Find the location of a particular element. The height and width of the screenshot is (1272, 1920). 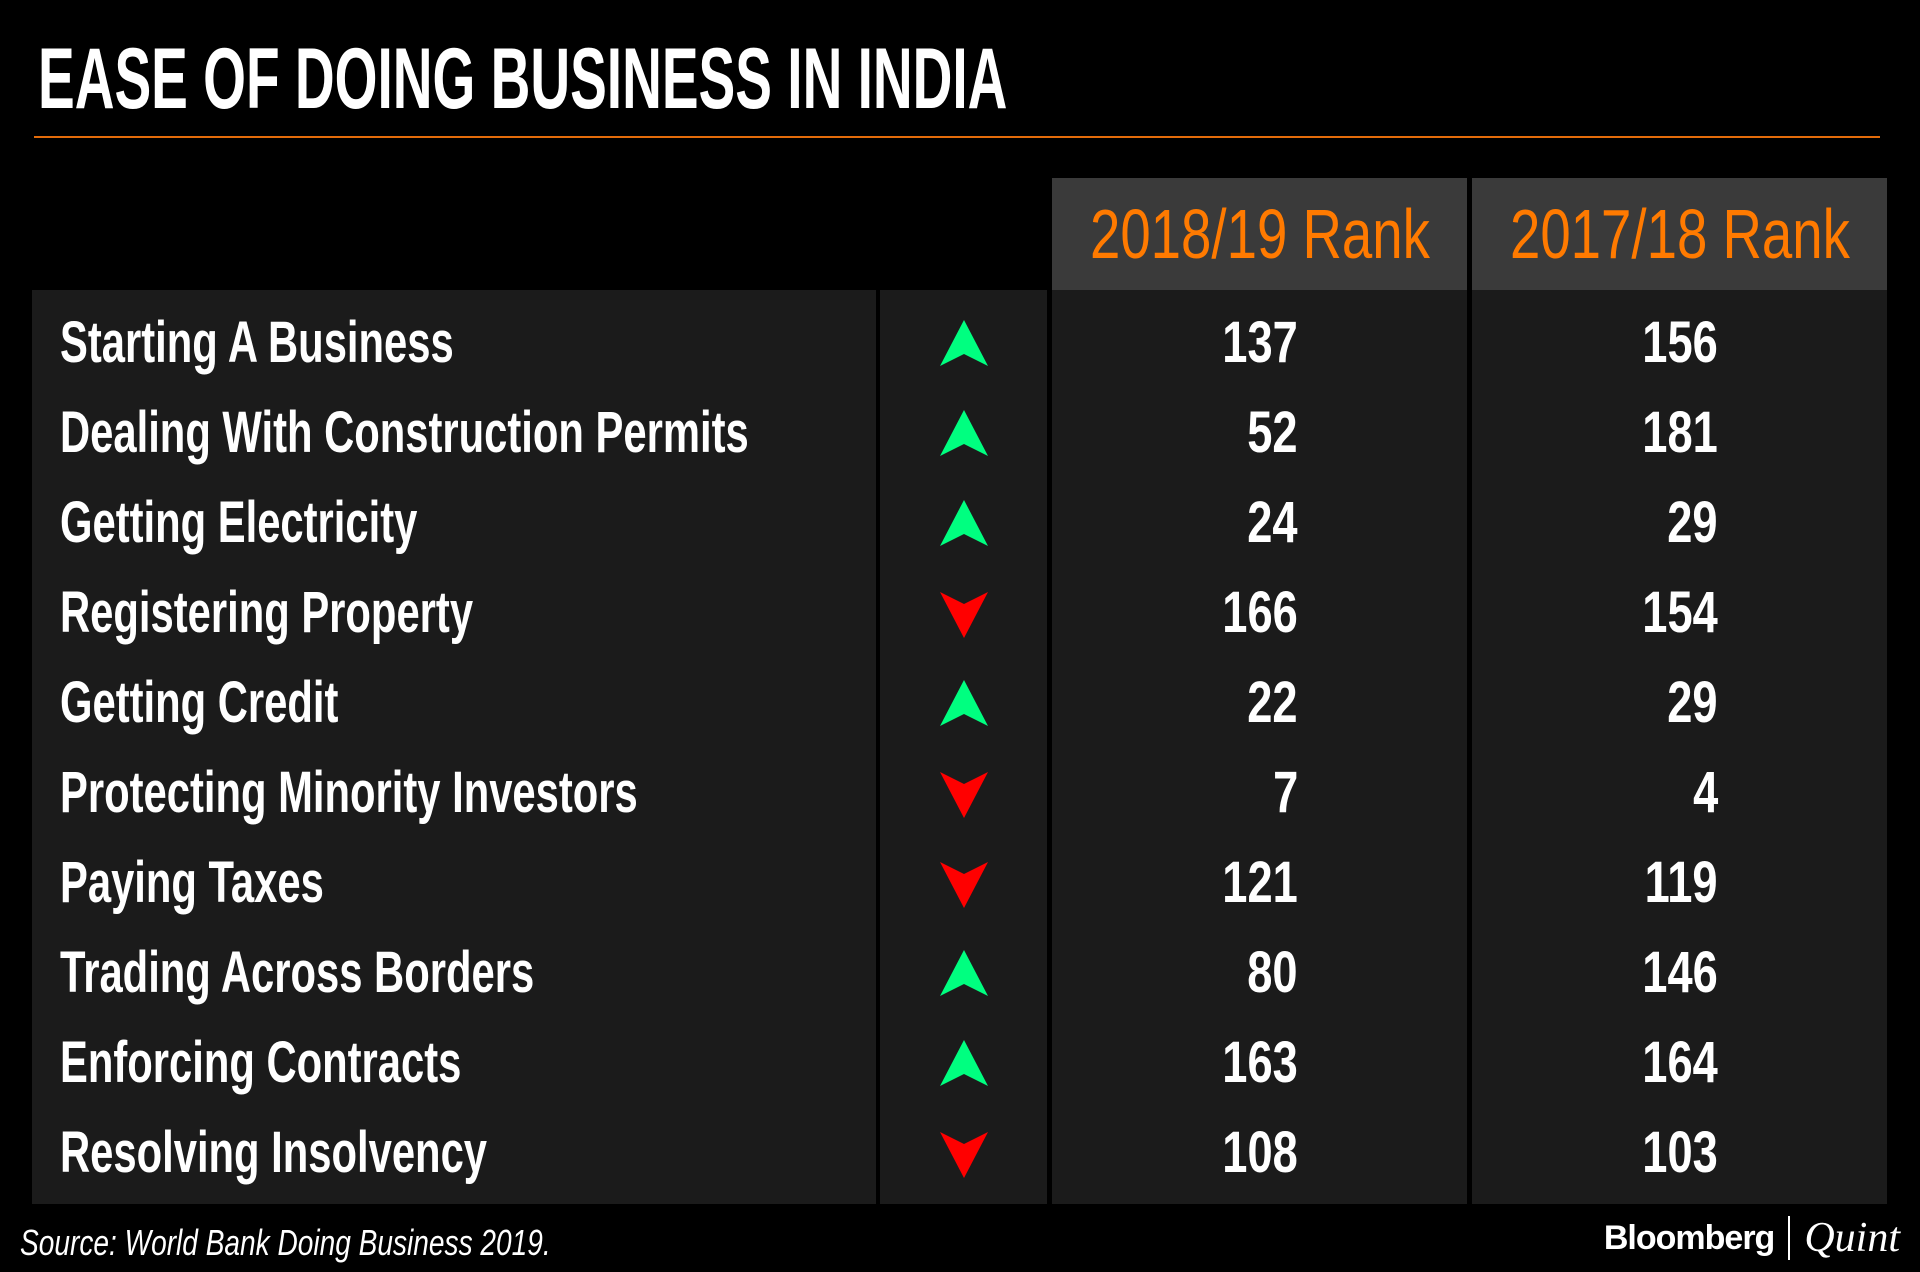

header-2017-18: 2017/18 Rank is located at coordinates (1679, 234).